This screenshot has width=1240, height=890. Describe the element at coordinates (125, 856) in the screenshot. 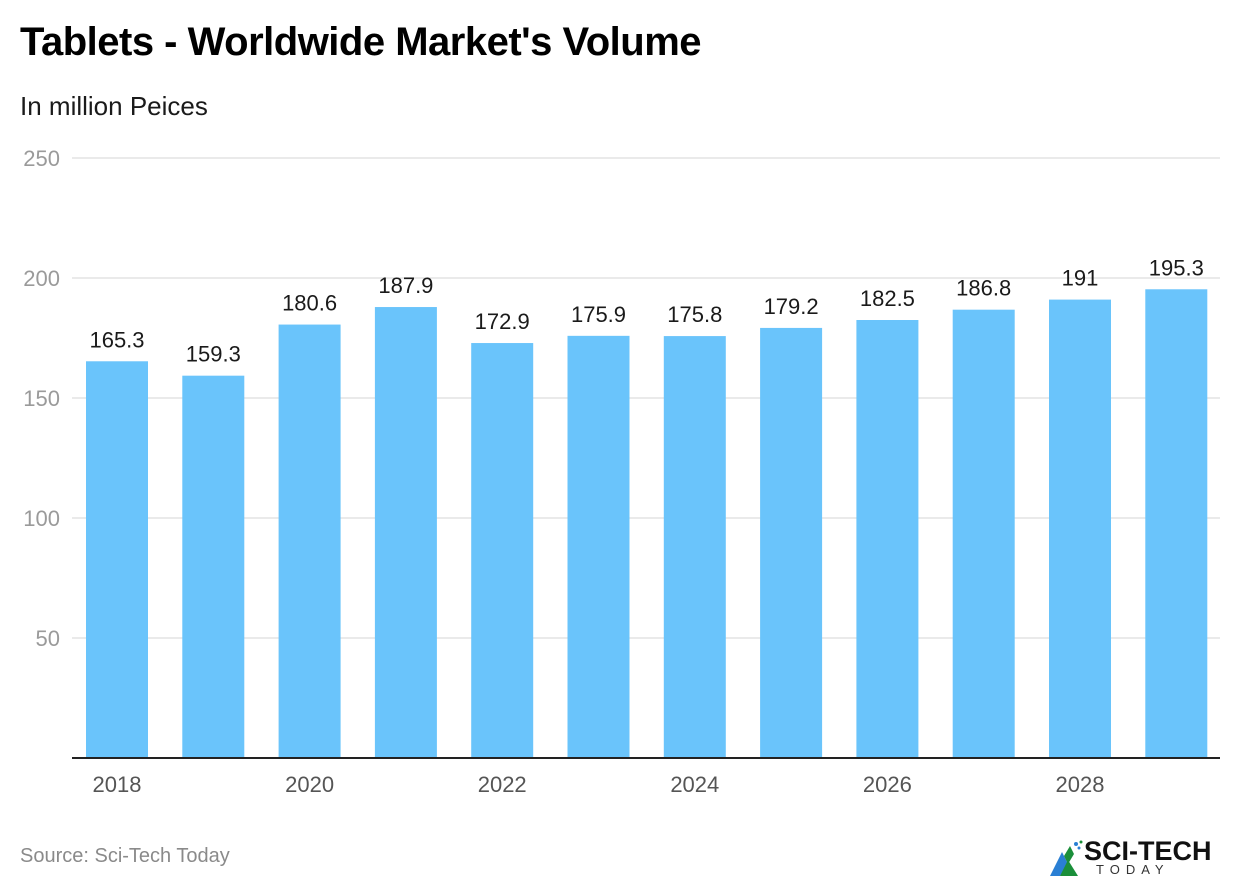

I see `source-note: Source: Sci-Tech Today` at that location.